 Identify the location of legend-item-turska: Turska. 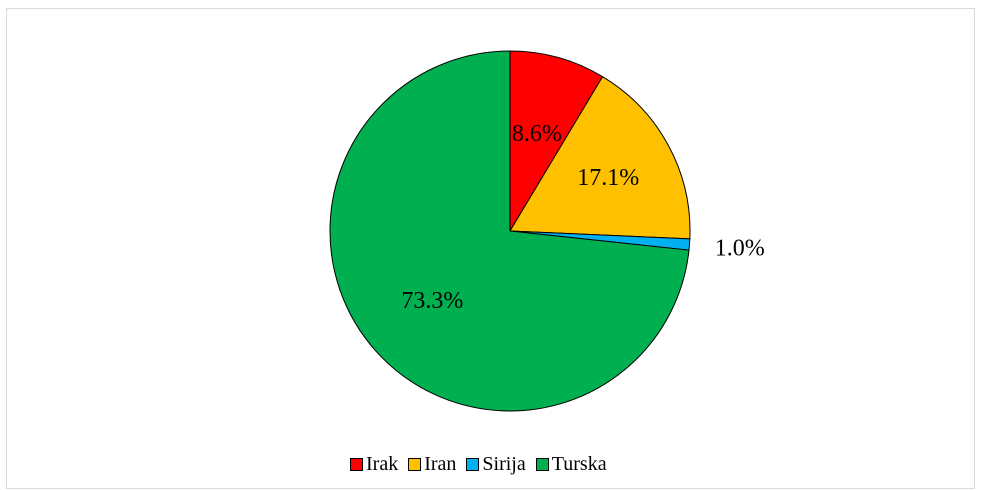
(571, 464).